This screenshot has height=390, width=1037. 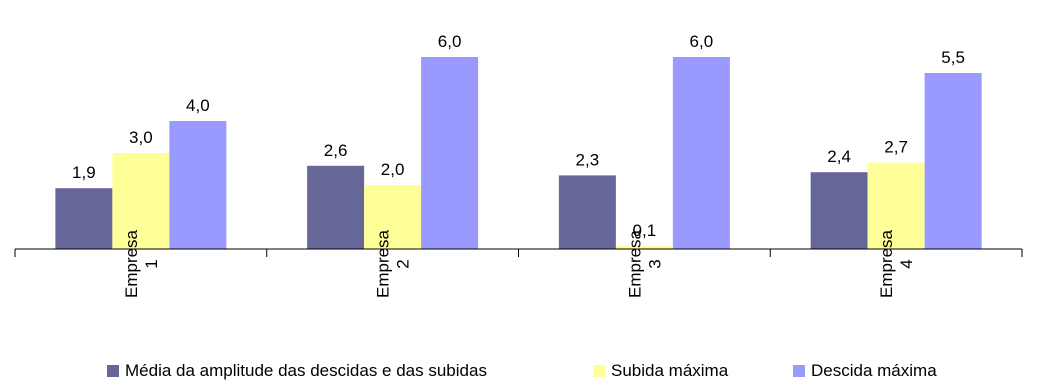 What do you see at coordinates (906, 263) in the screenshot?
I see `category-label-line: 4` at bounding box center [906, 263].